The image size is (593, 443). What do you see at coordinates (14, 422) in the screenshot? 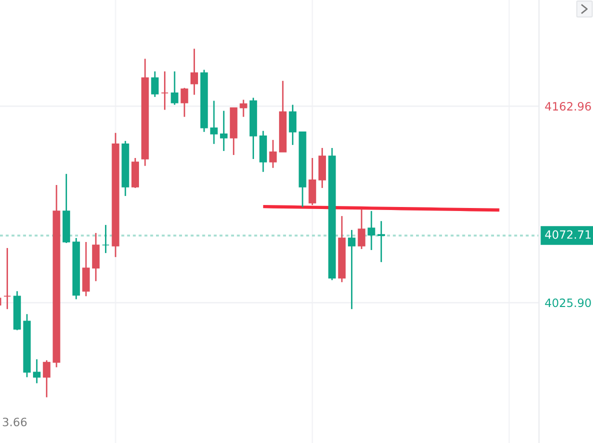
I see `annotation: 3.66` at bounding box center [14, 422].